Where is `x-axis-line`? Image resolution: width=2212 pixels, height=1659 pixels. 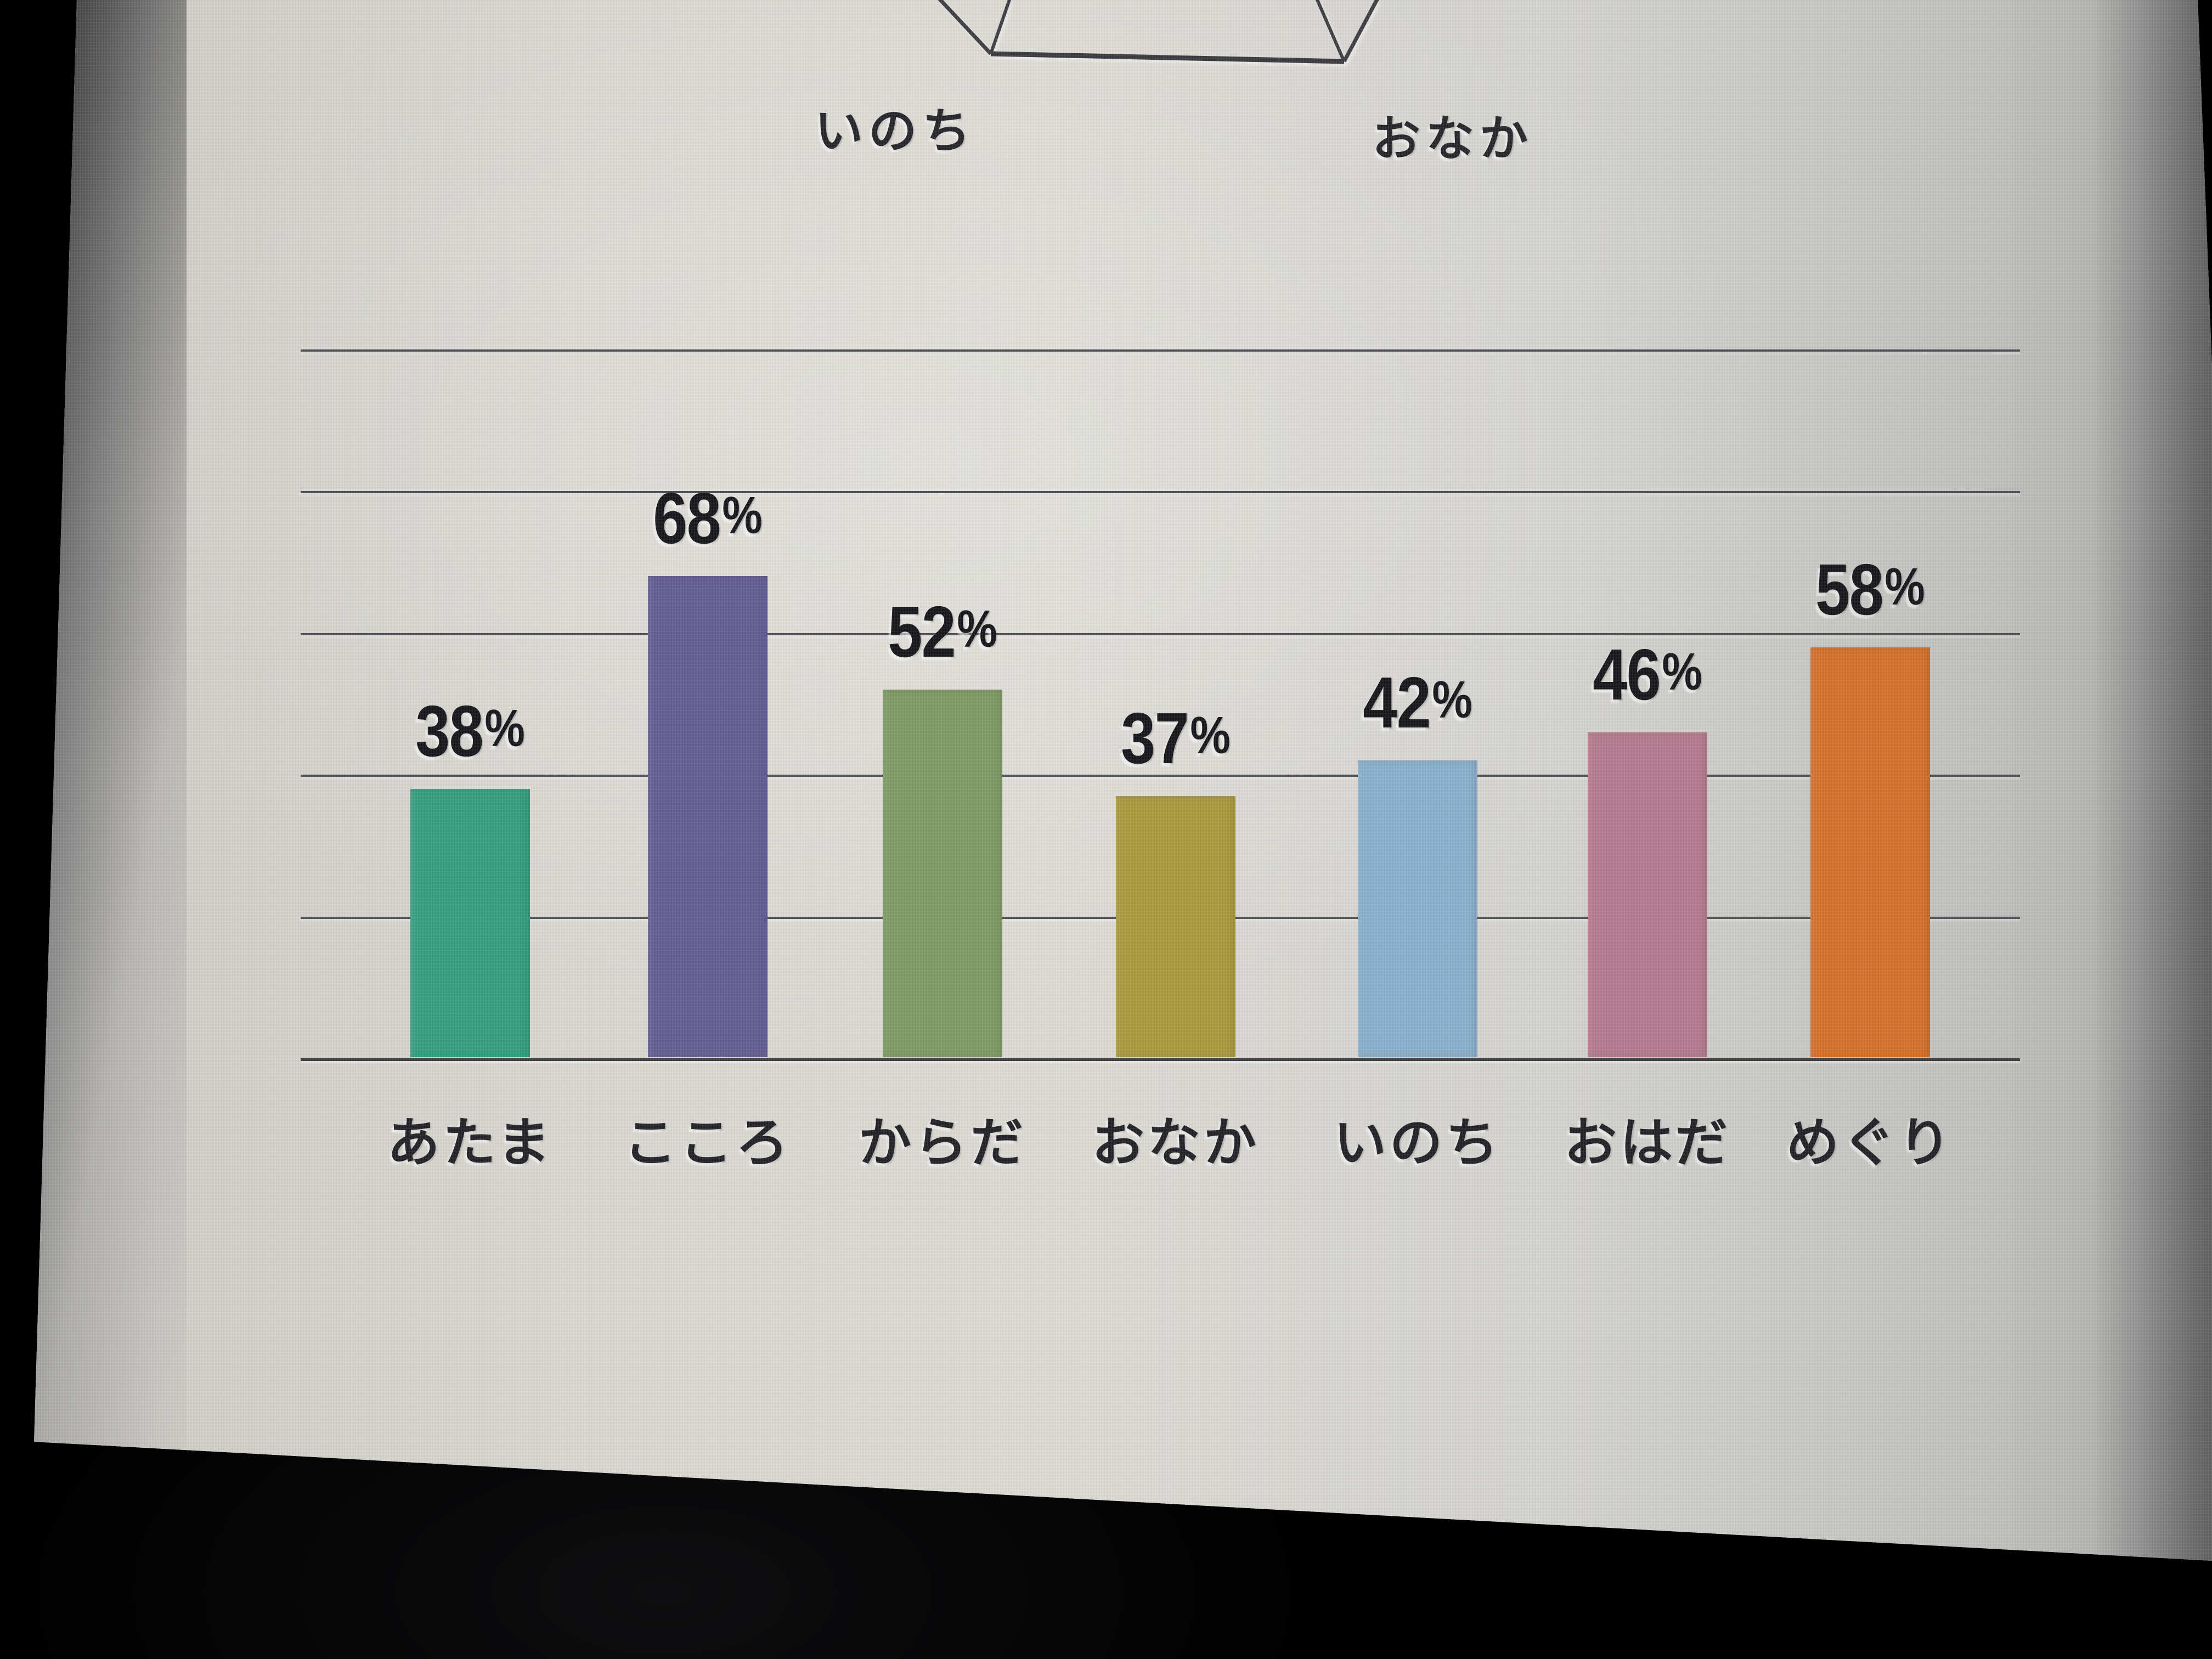
x-axis-line is located at coordinates (1160, 1059).